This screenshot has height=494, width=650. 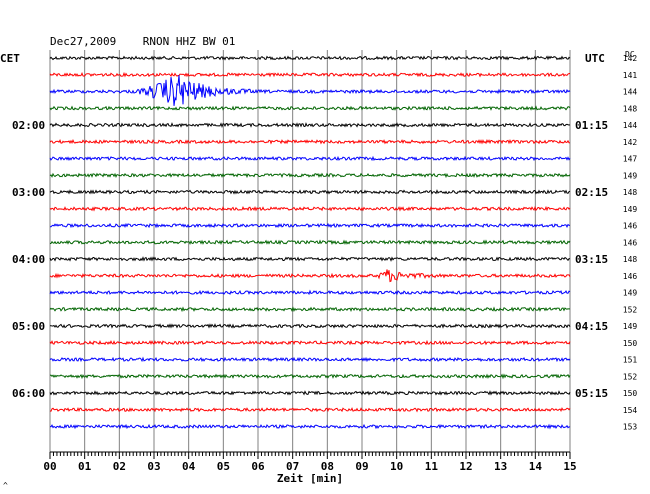 What do you see at coordinates (28, 125) in the screenshot?
I see `left-tick-label: 02:00` at bounding box center [28, 125].